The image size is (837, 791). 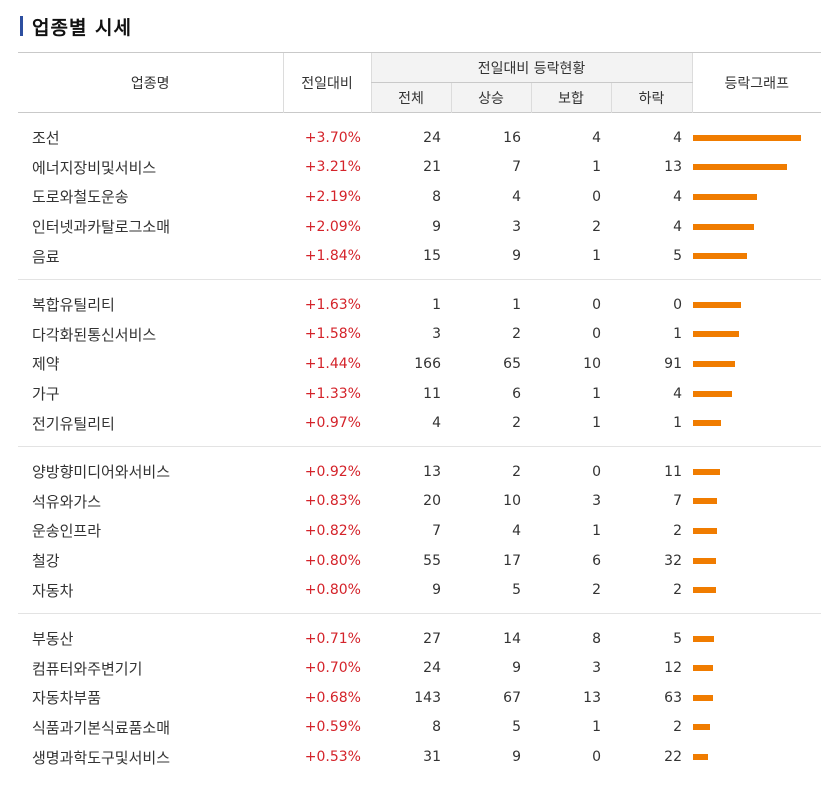 What do you see at coordinates (596, 167) in the screenshot?
I see `flat-count: 1` at bounding box center [596, 167].